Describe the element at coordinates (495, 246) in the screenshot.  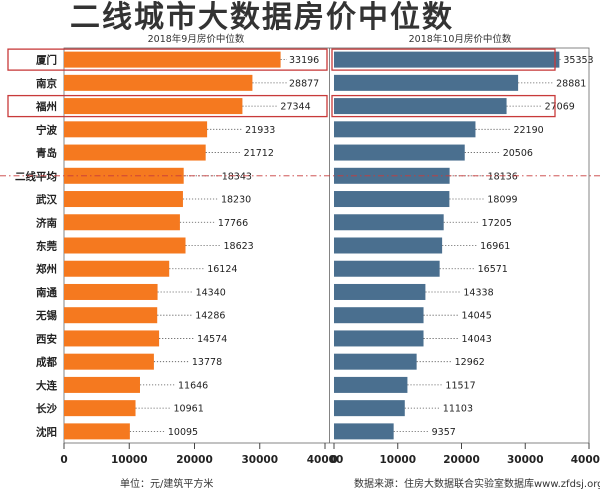
I see `value-label-oct: 16961` at that location.